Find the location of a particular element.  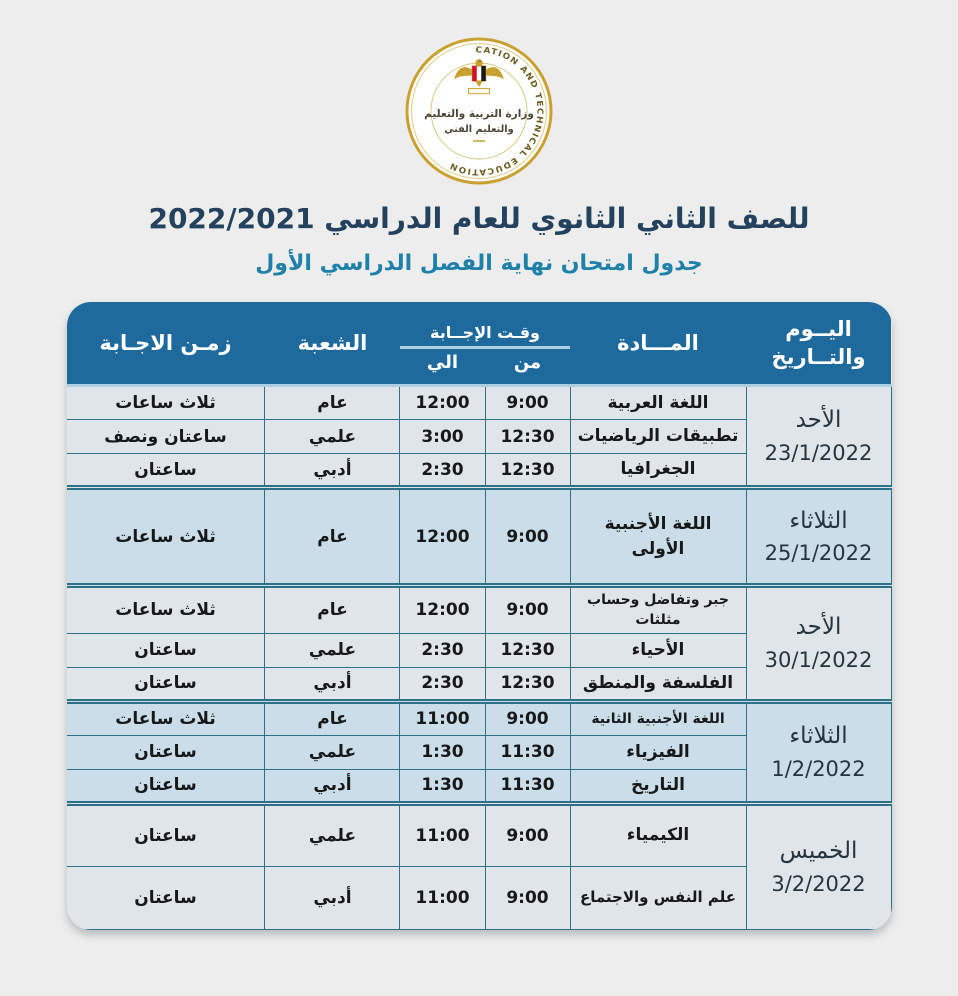

table-row: الأحياء 12:30 2:30 علمي ساعتان is located at coordinates (479, 650).